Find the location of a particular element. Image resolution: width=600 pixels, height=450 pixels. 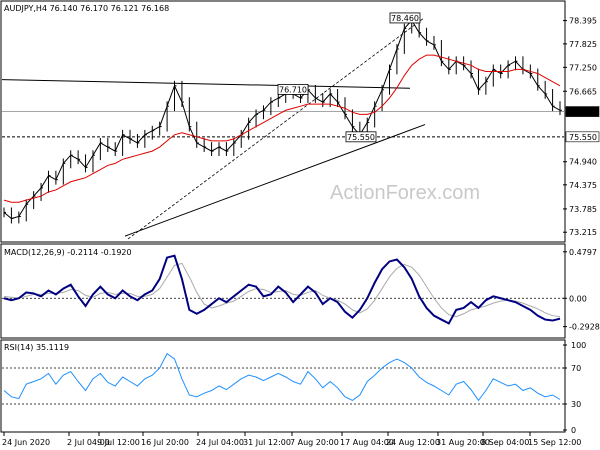

macd-signal-line is located at coordinates (282, 290).